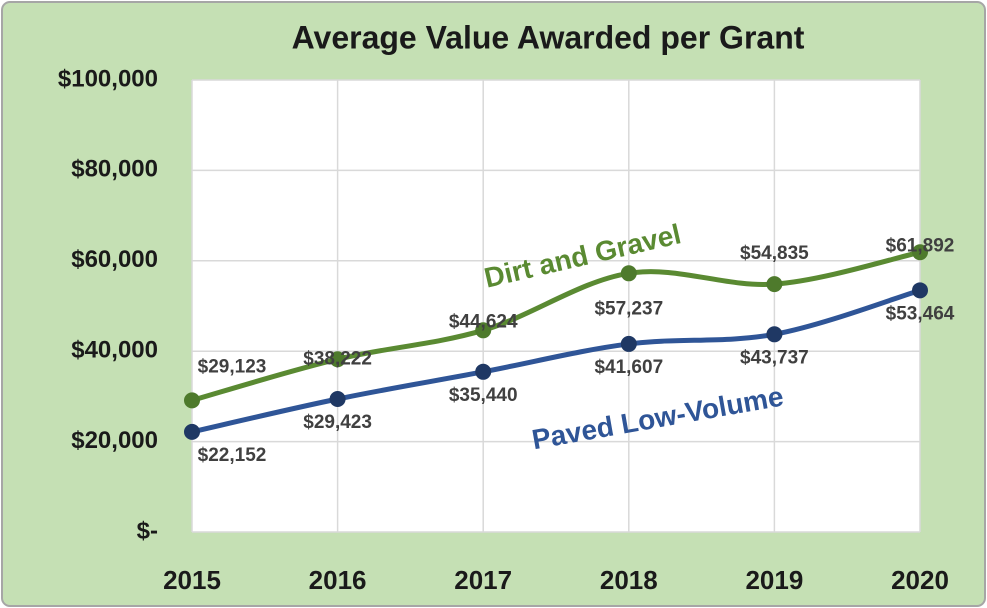 Image resolution: width=987 pixels, height=608 pixels. What do you see at coordinates (337, 422) in the screenshot?
I see `data-label: $29,423` at bounding box center [337, 422].